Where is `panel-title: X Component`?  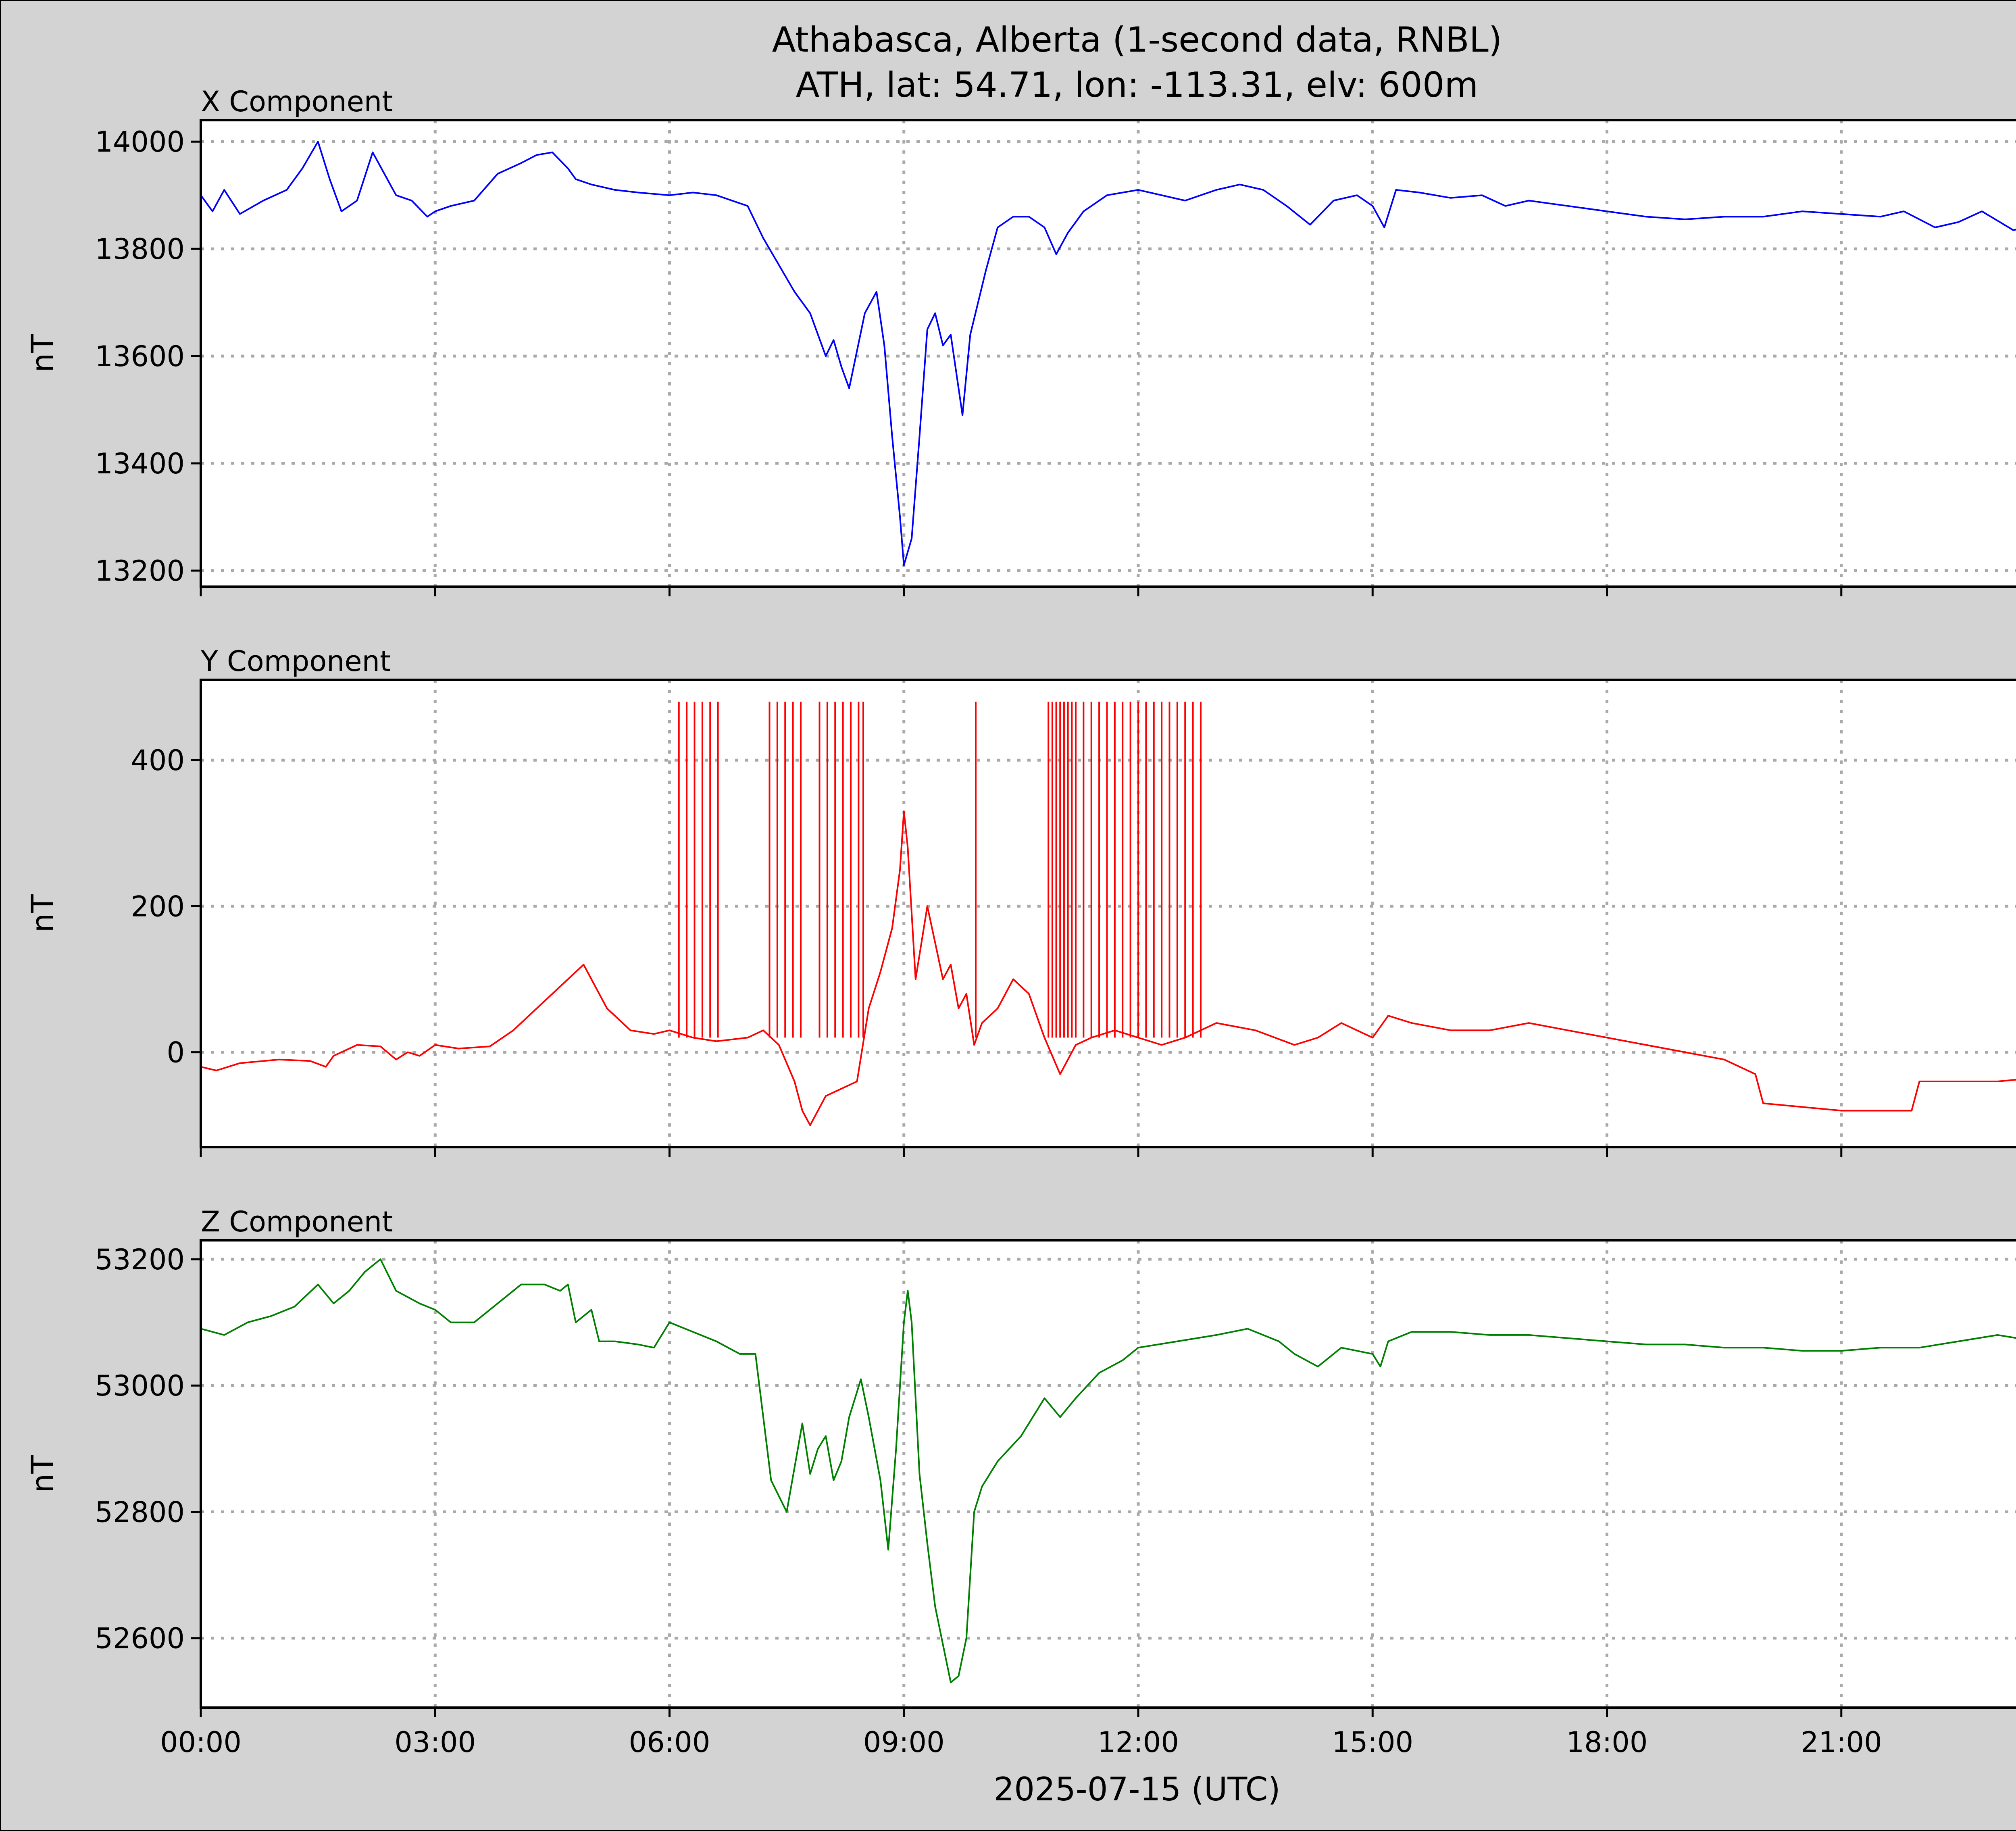 panel-title: X Component is located at coordinates (297, 101).